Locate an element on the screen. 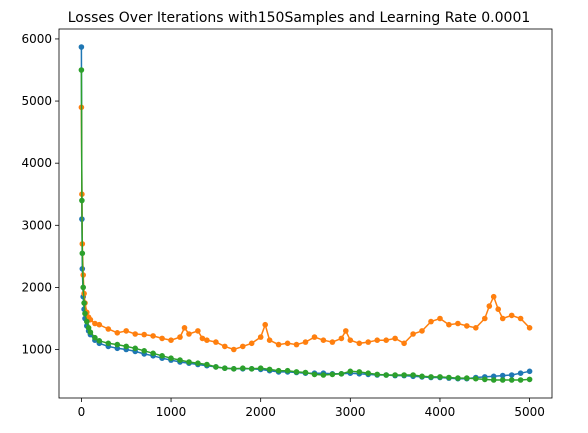 The image size is (588, 433). y-tick-label: 1000 is located at coordinates (36, 350).